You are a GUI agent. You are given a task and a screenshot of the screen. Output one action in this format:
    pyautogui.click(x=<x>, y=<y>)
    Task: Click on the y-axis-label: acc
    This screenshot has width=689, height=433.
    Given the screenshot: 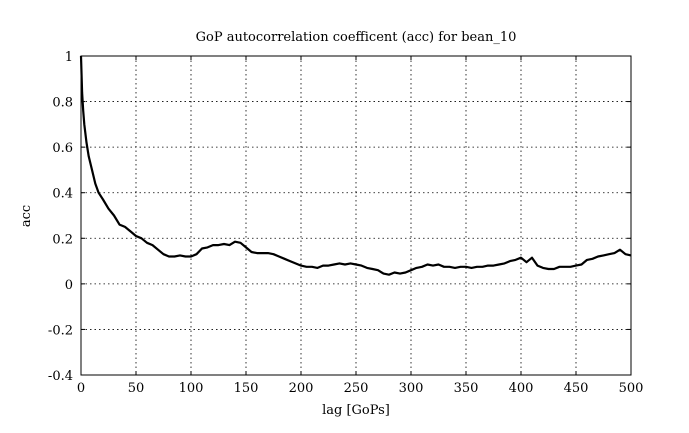 What is the action you would take?
    pyautogui.click(x=26, y=216)
    